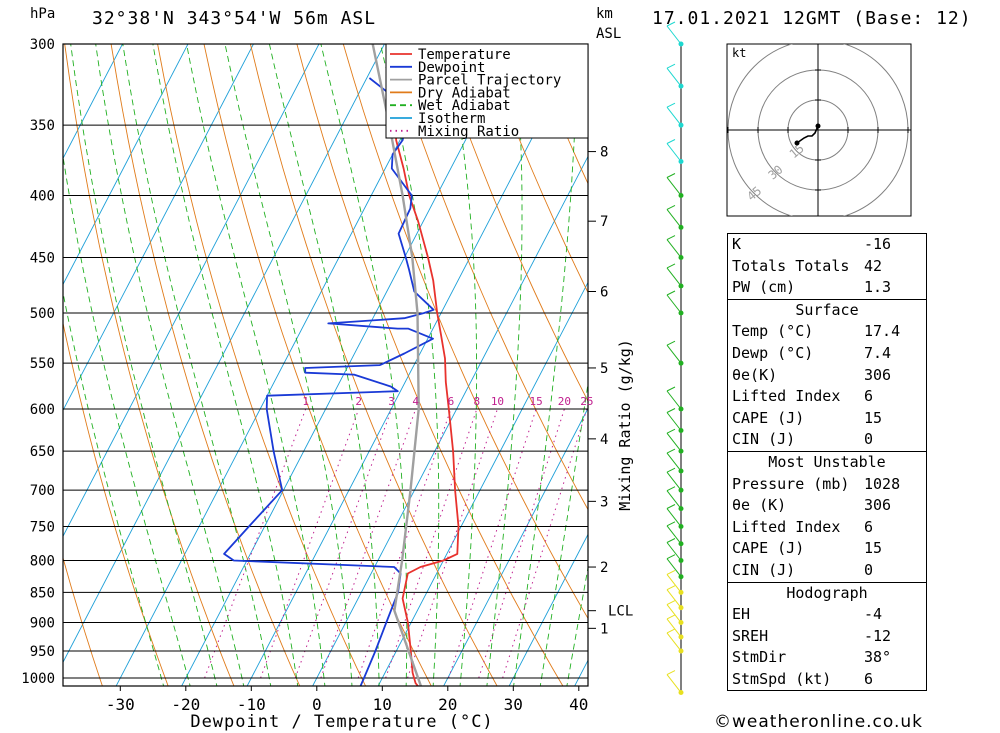  I want to click on most-unstable-row: Lifted Index 6, so click(827, 528).